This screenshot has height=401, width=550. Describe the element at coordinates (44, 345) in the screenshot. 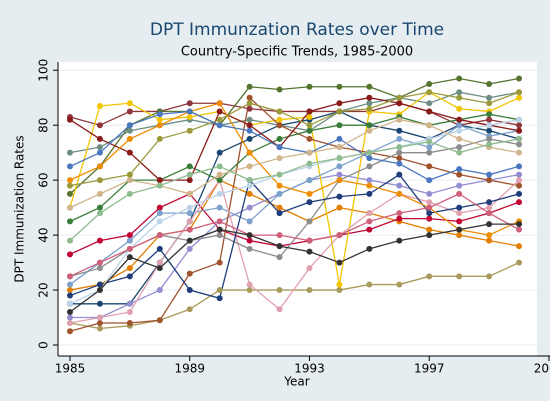

I see `y-tick-label: 0` at that location.